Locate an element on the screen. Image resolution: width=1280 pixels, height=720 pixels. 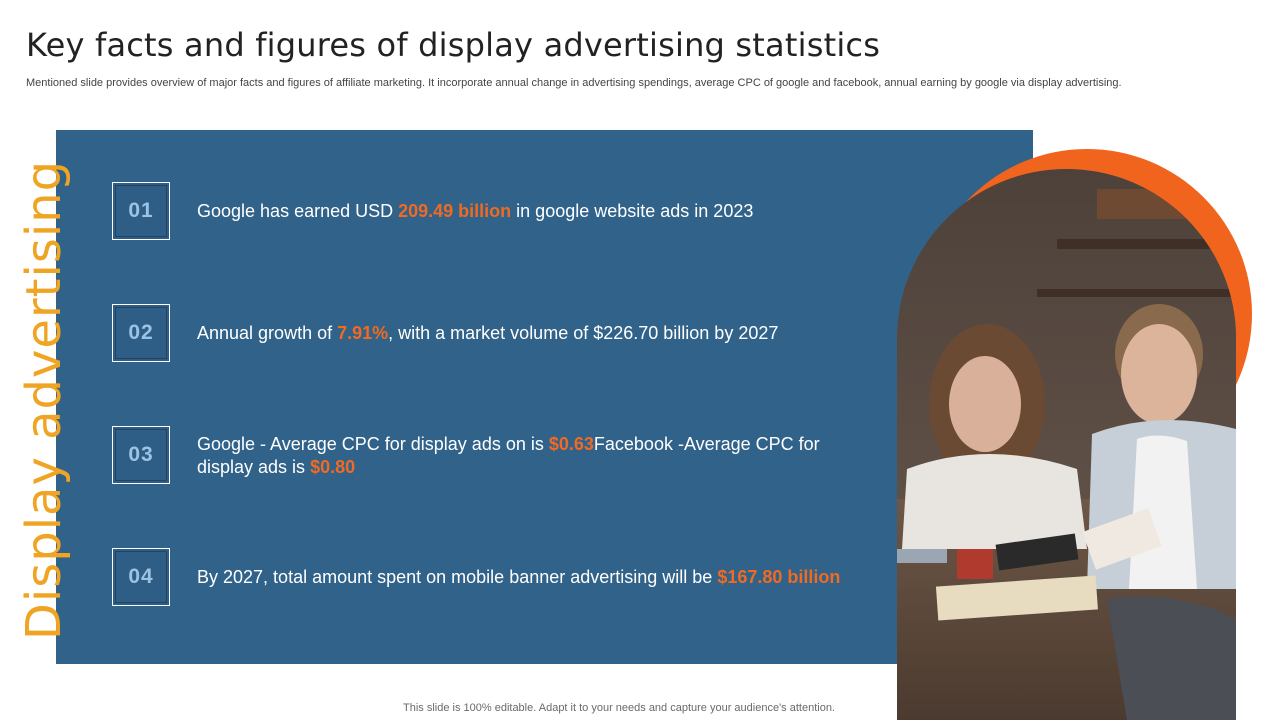
side-label: Display advertising is located at coordinates (44, 400).